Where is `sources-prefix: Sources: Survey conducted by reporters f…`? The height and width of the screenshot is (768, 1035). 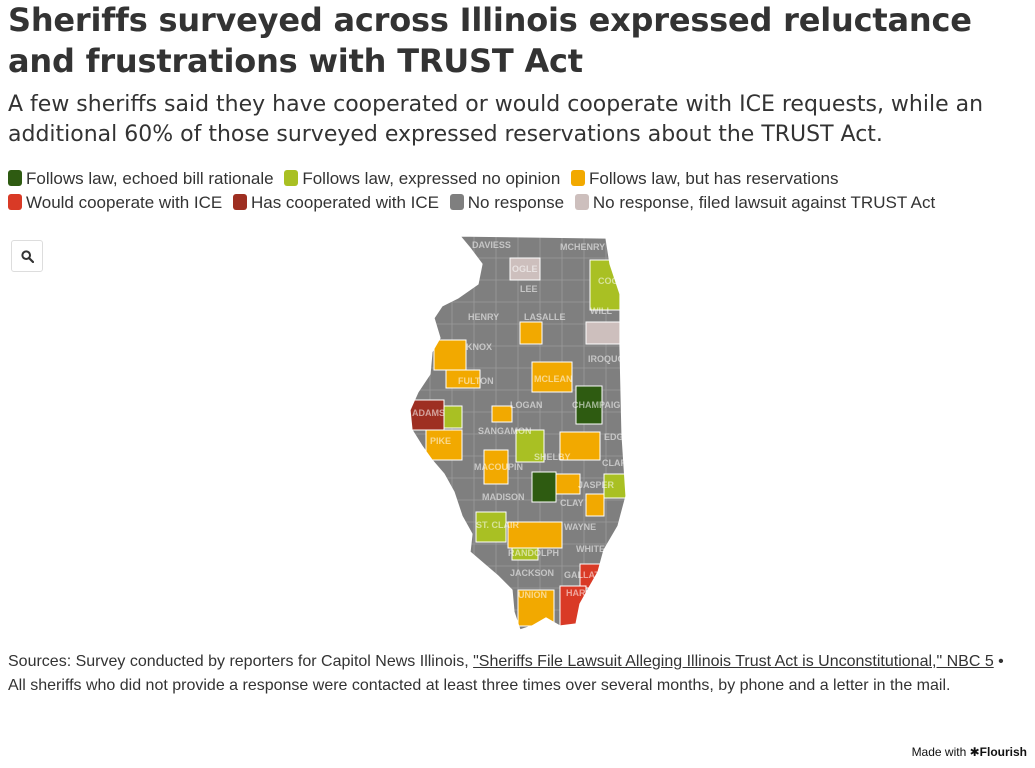
sources-prefix: Sources: Survey conducted by reporters f… is located at coordinates (241, 661).